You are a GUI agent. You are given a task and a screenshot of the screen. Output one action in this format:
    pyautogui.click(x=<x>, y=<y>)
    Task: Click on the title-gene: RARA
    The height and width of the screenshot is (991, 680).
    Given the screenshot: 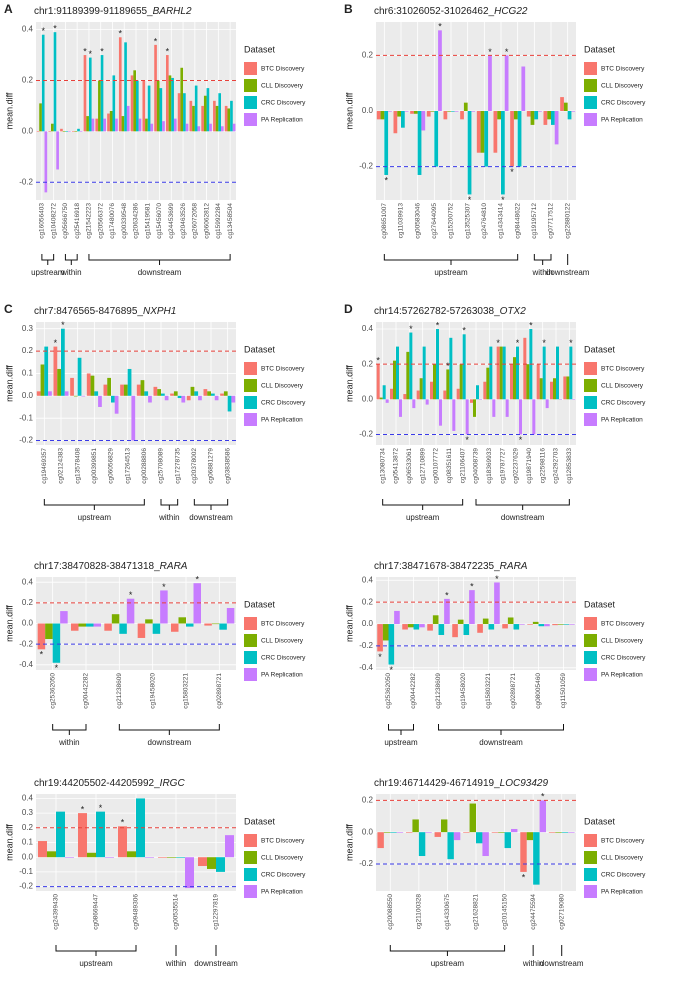 What is the action you would take?
    pyautogui.click(x=514, y=566)
    